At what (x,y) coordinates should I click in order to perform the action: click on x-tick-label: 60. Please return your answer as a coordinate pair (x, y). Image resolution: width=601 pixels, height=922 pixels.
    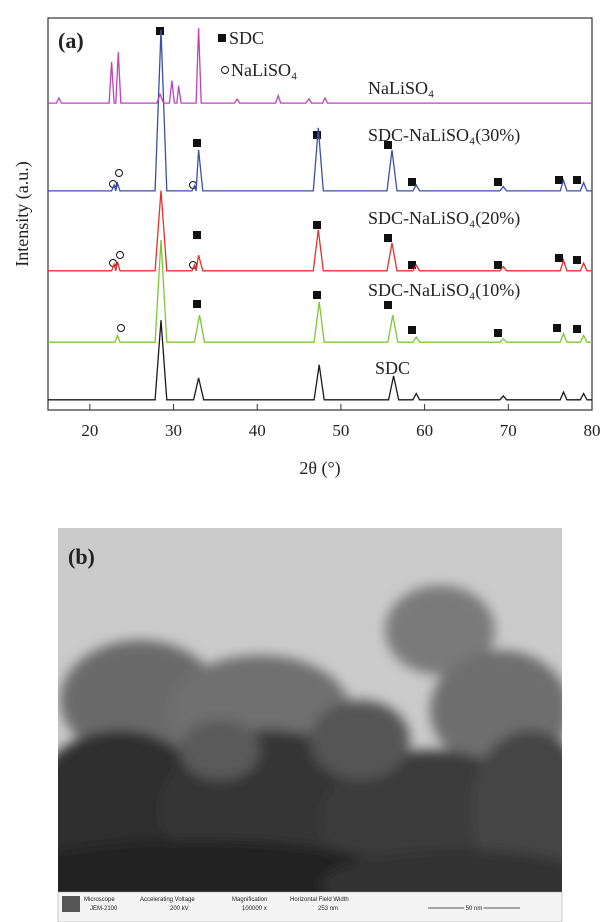
    Looking at the image, I should click on (424, 430).